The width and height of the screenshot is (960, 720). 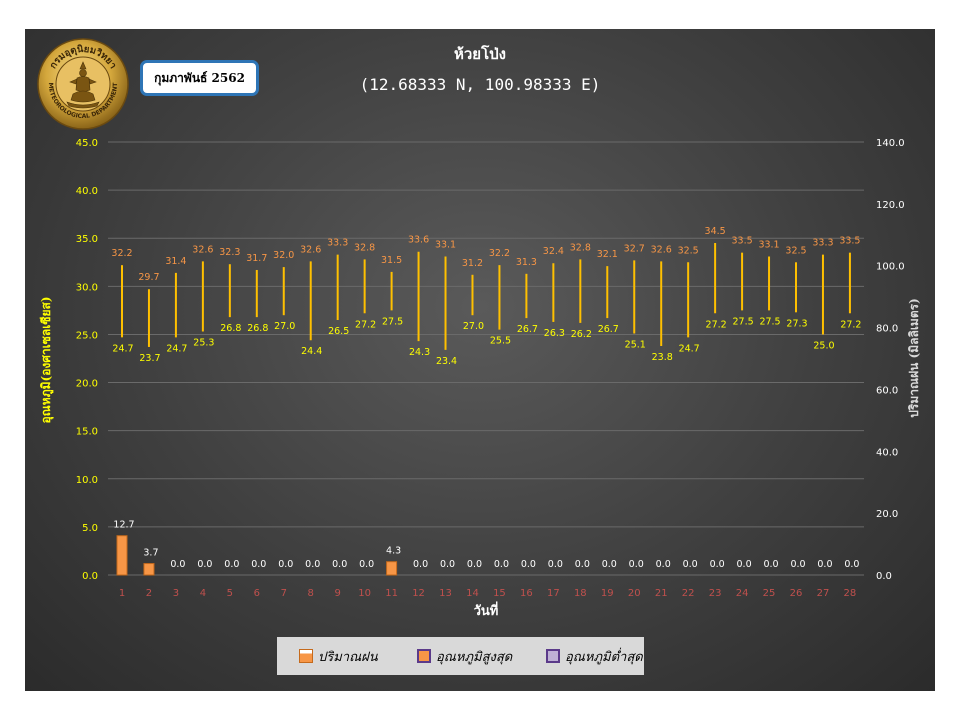 I want to click on min-temp-label: 24.4, so click(x=311, y=351).